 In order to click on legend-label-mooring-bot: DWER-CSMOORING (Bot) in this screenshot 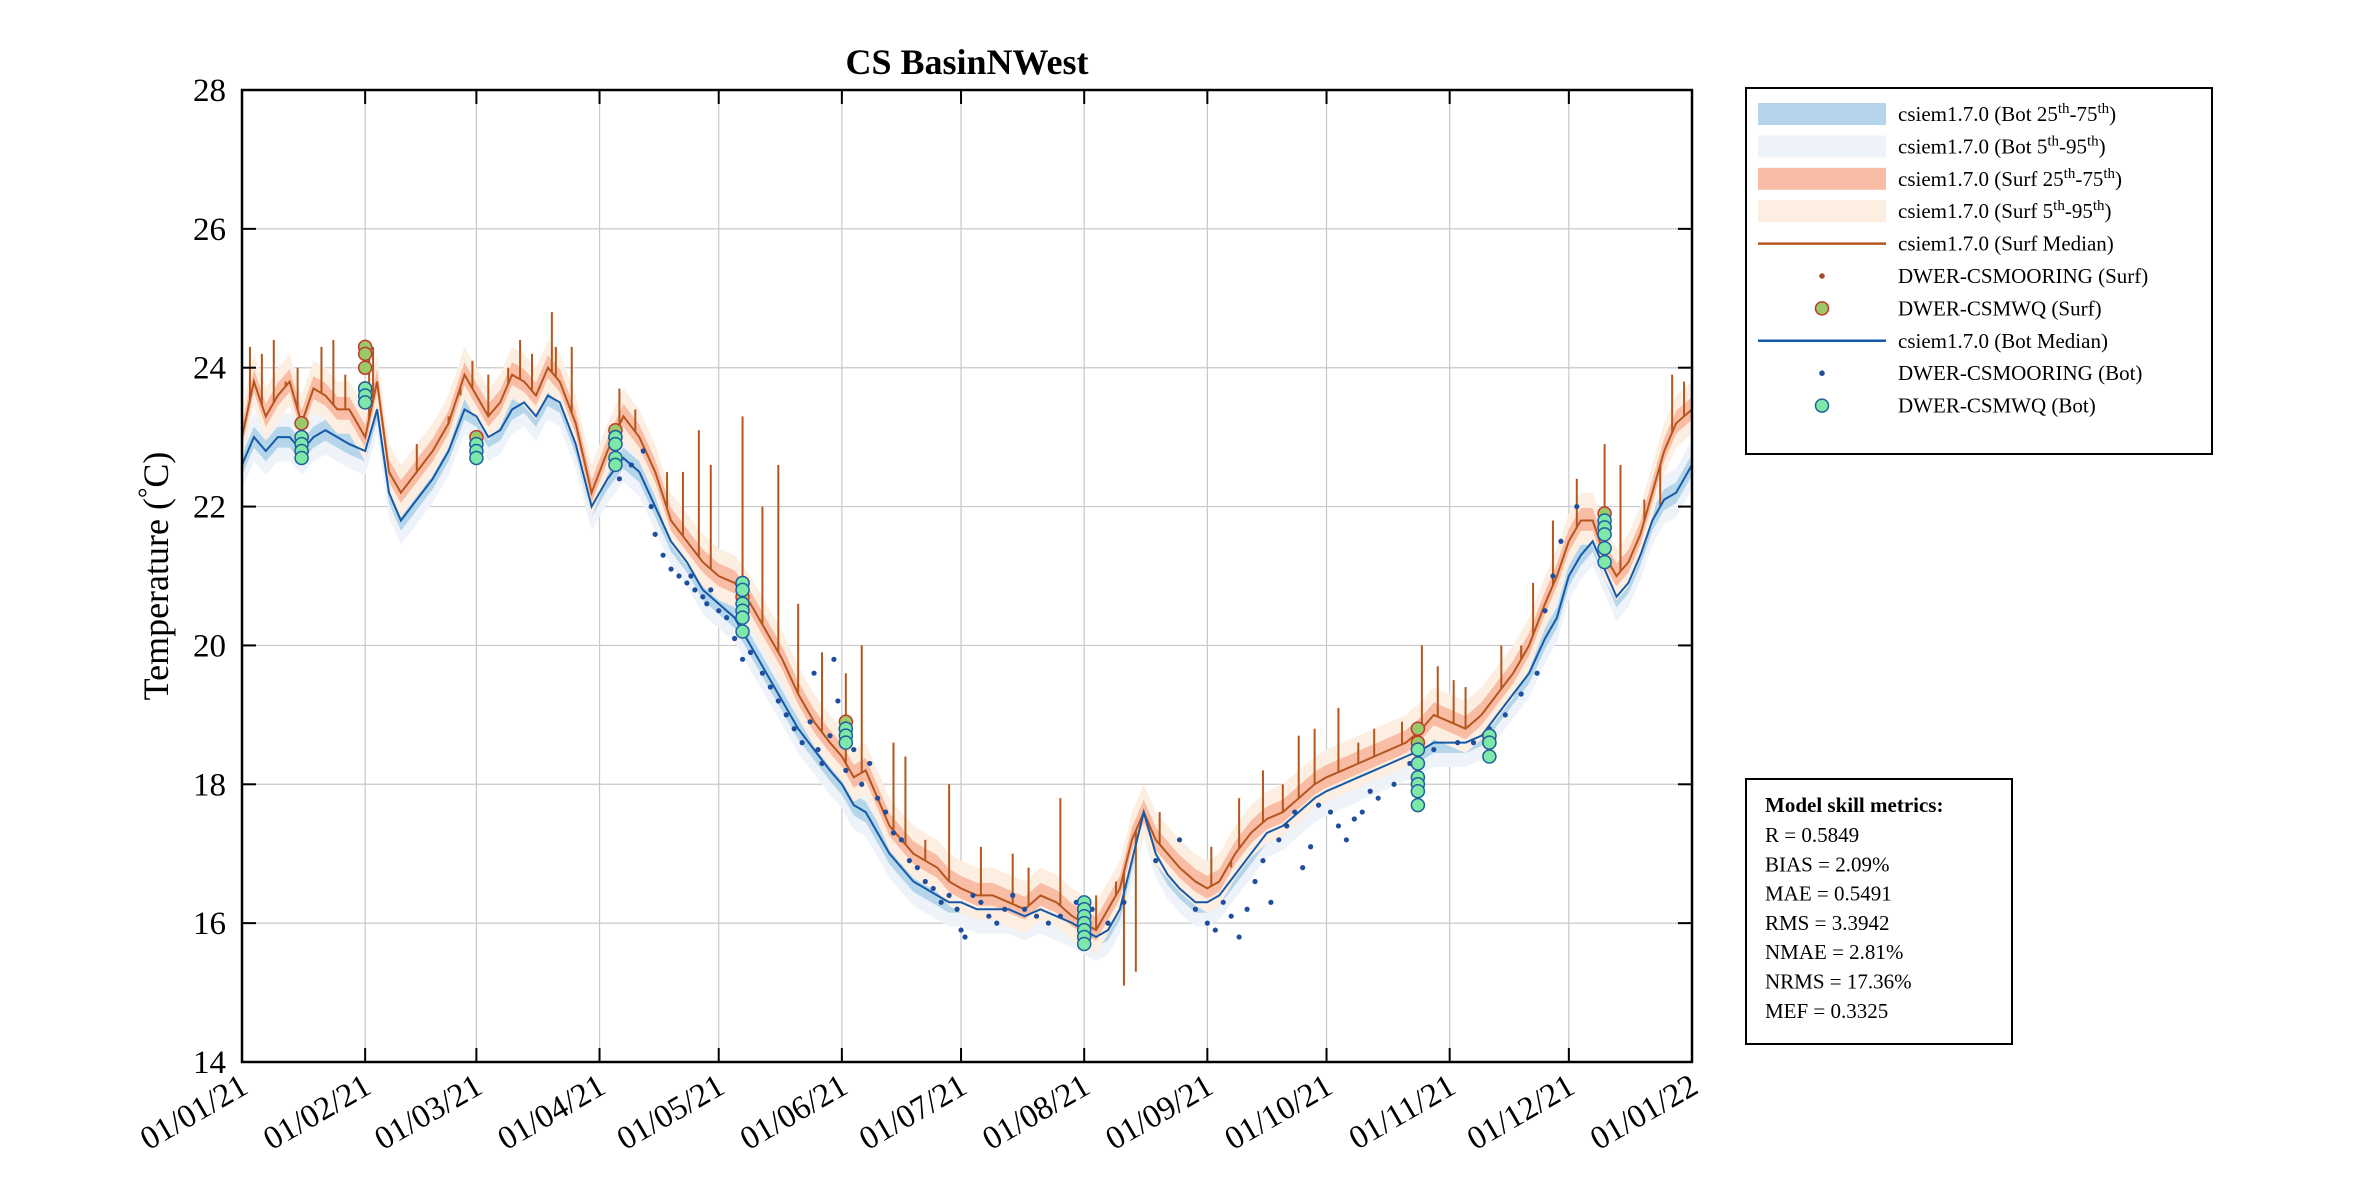, I will do `click(2020, 373)`.